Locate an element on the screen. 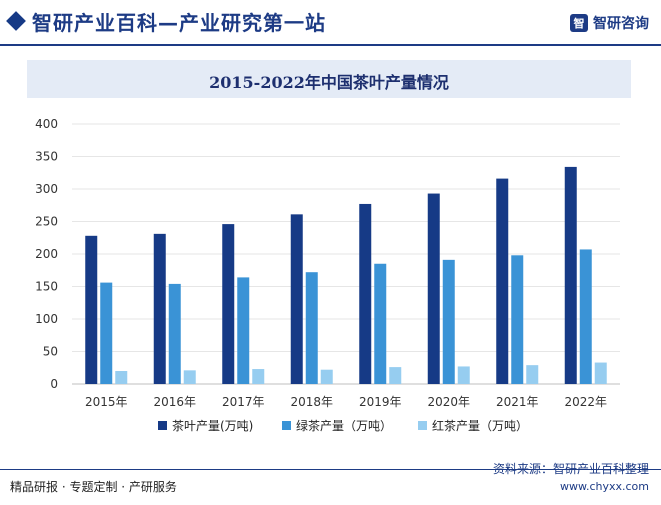  header-title: 智研产业百科—产业研究第一站 is located at coordinates (179, 23).